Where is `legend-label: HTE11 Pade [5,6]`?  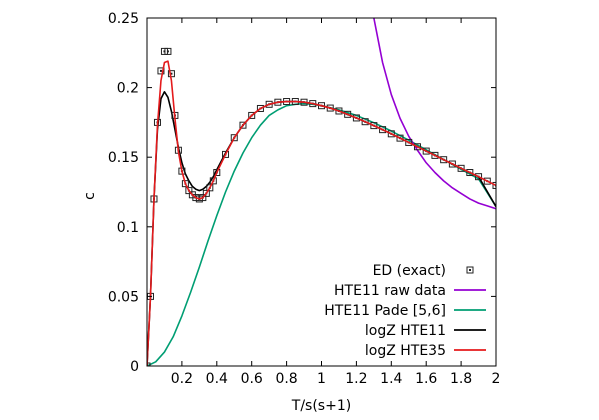
legend-label: HTE11 Pade [5,6] is located at coordinates (385, 311).